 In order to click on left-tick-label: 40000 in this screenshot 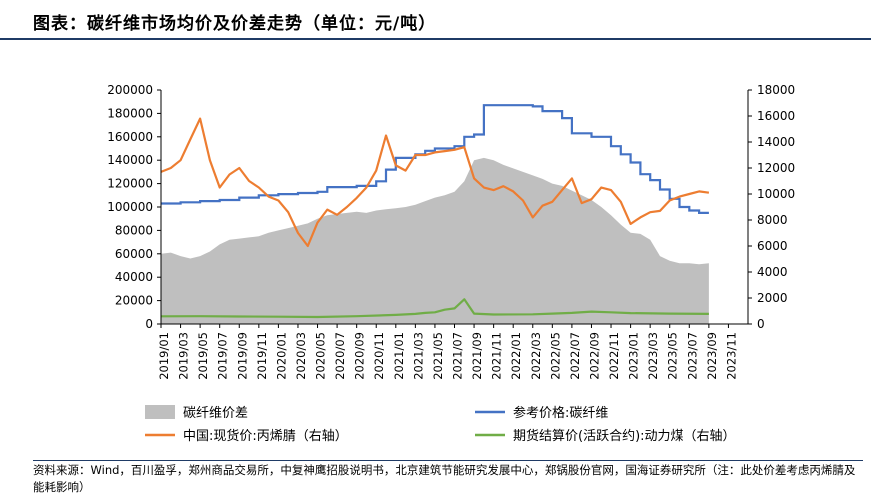, I will do `click(134, 277)`.